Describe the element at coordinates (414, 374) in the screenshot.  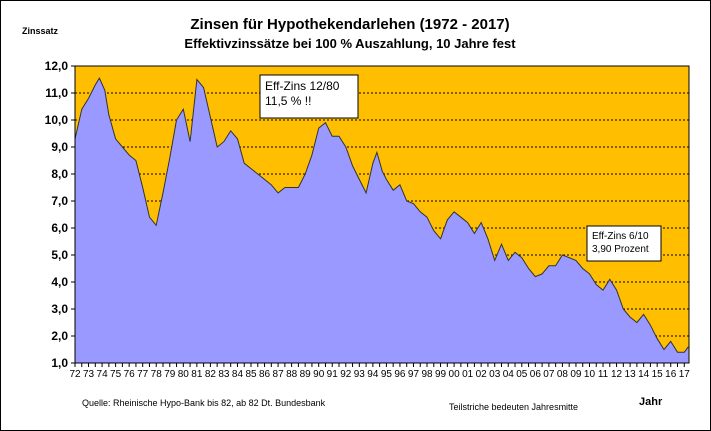
I see `x-tick-label: 97` at that location.